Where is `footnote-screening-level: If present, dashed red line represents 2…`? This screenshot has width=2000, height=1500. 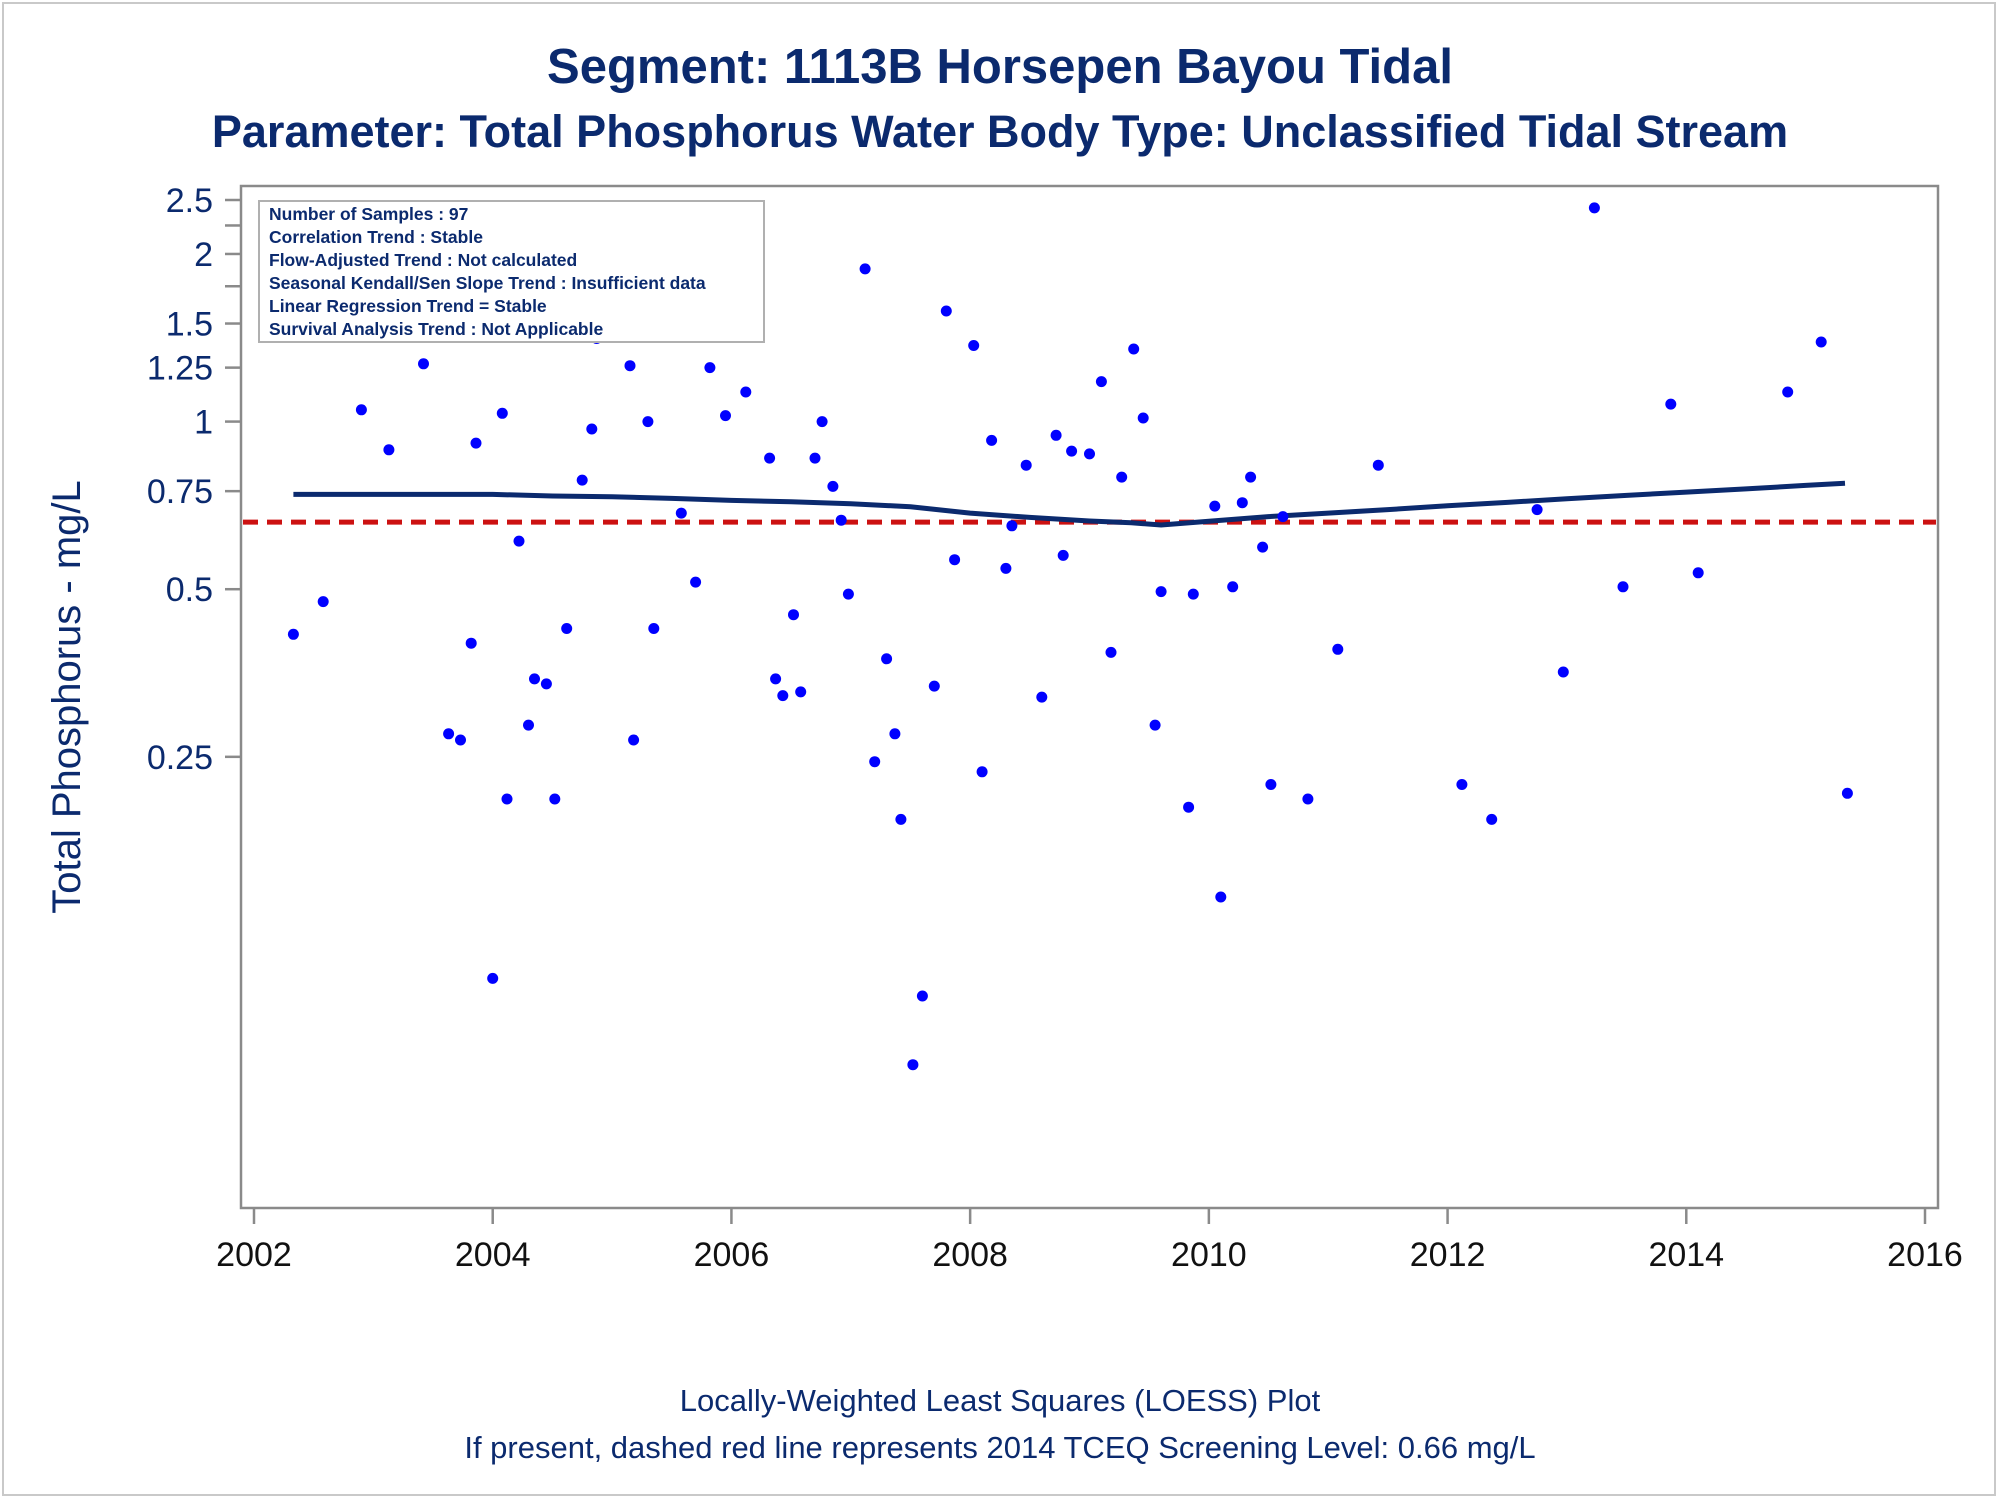 footnote-screening-level: If present, dashed red line represents 2… is located at coordinates (999, 1447).